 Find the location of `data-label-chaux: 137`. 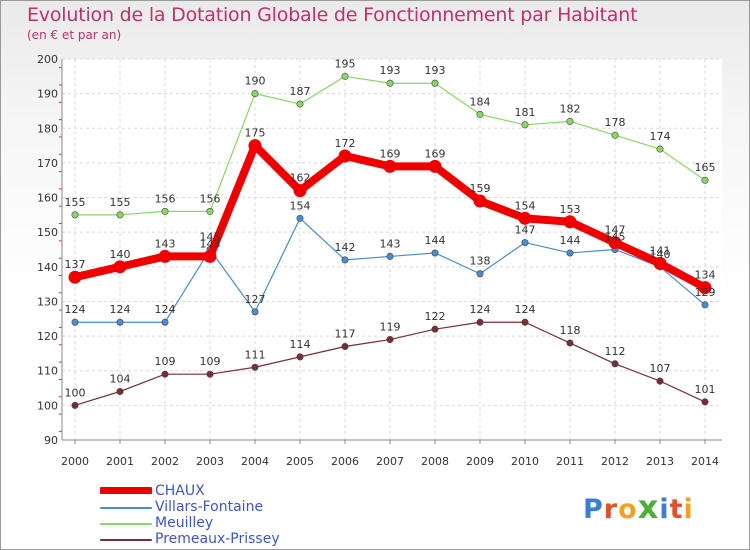

data-label-chaux: 137 is located at coordinates (75, 264).